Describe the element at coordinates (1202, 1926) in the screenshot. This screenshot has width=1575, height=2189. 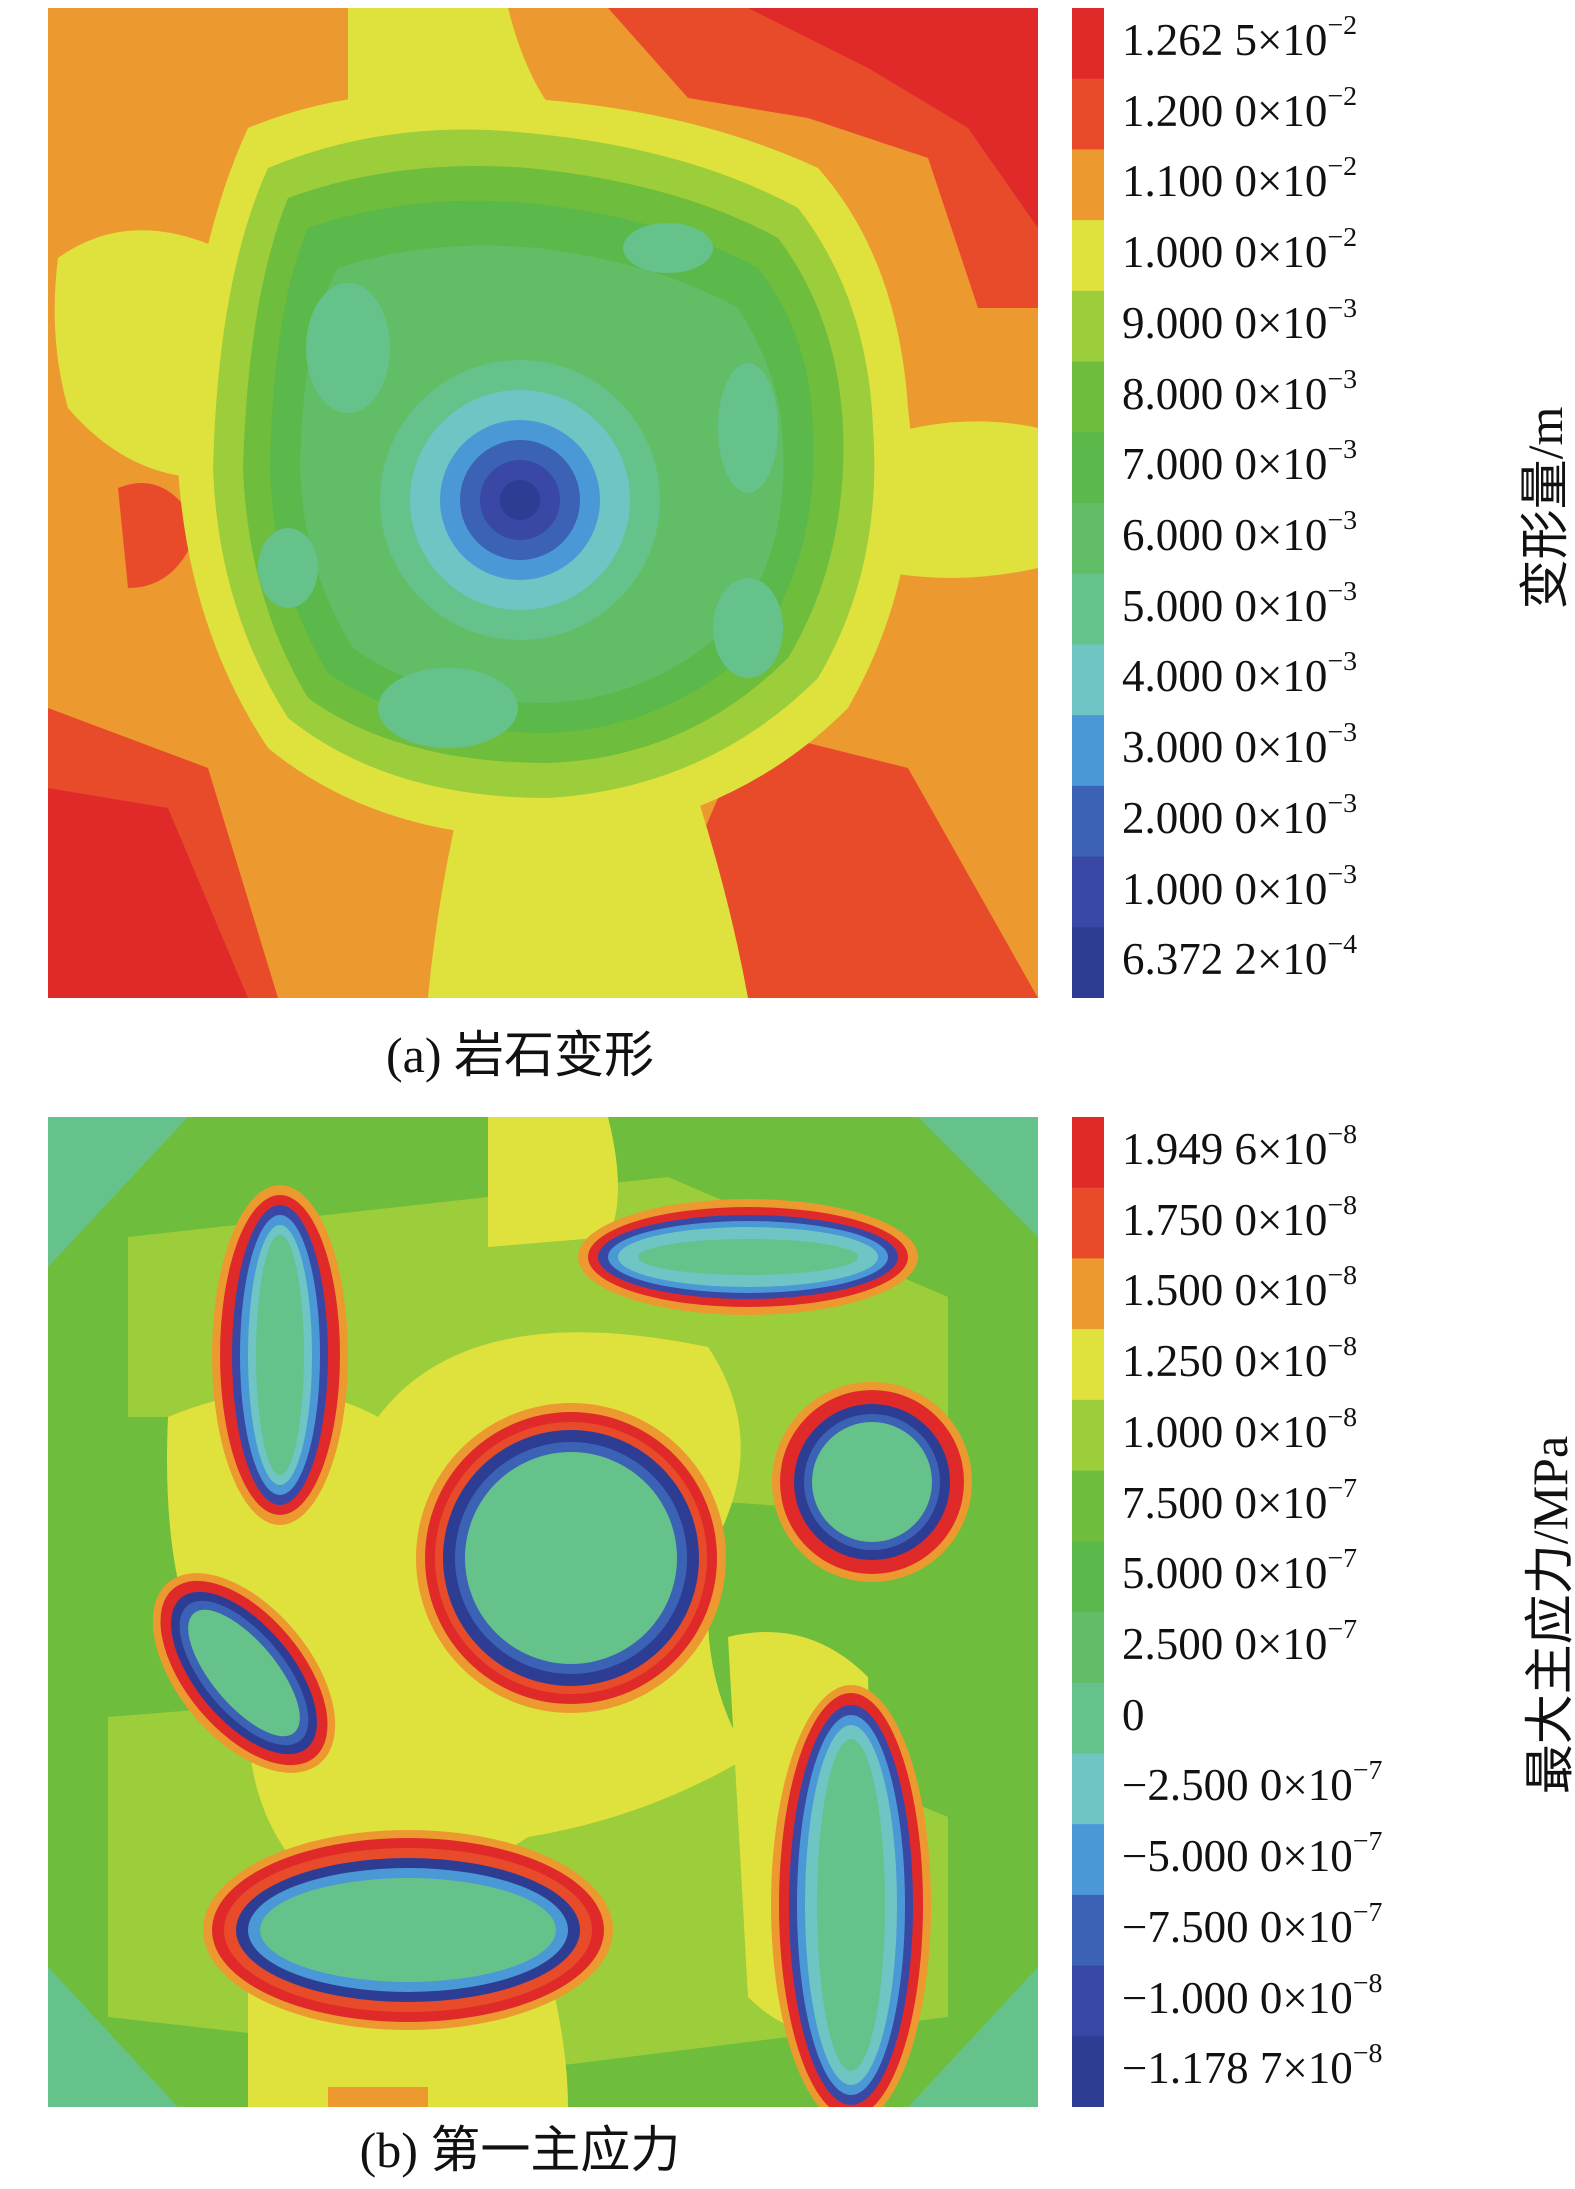
I see `tick-mantissa: −7.500 0` at that location.